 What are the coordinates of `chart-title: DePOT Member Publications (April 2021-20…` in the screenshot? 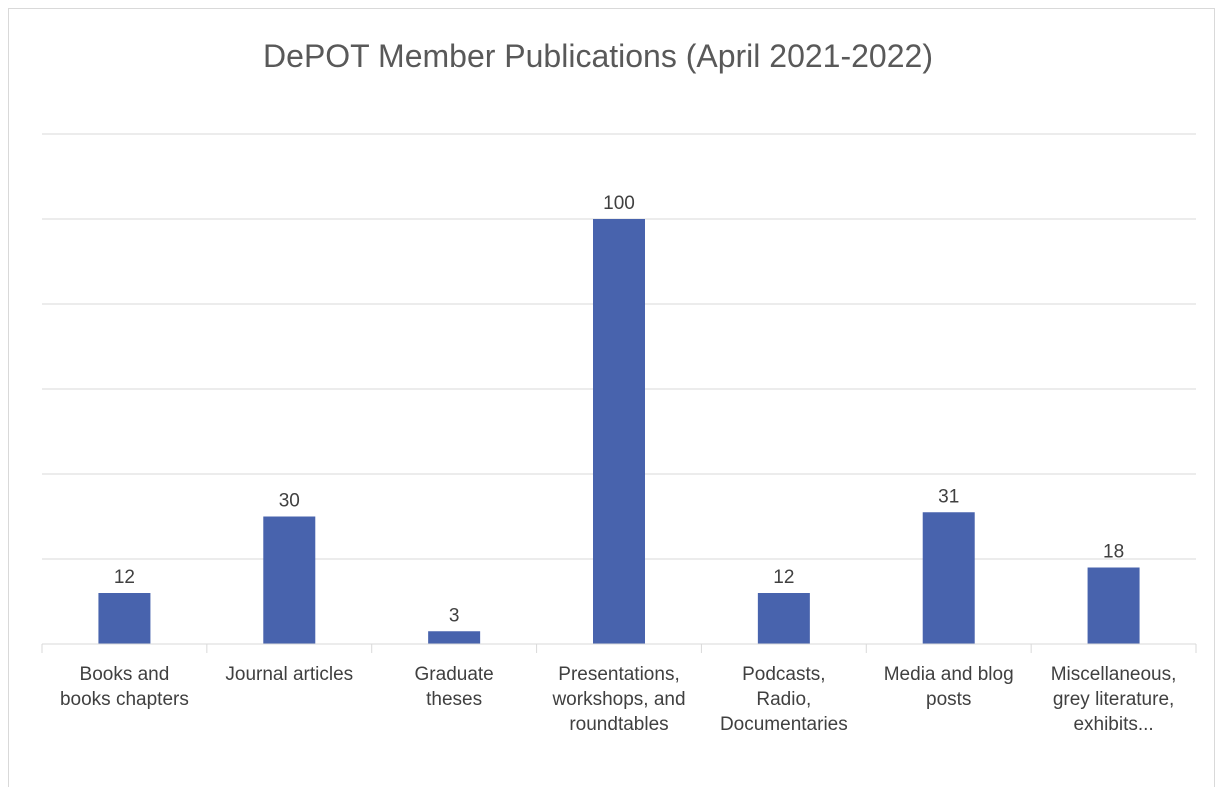 It's located at (598, 56).